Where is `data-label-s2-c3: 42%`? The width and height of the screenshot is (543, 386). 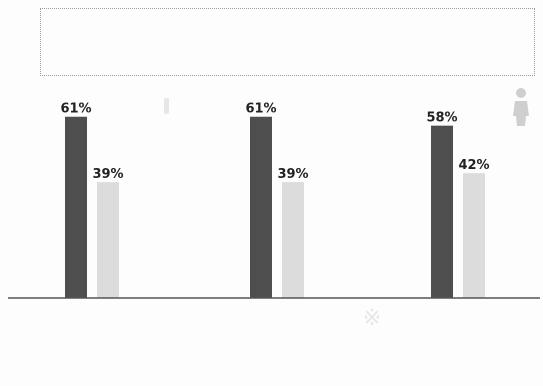 data-label-s2-c3: 42% is located at coordinates (473, 165).